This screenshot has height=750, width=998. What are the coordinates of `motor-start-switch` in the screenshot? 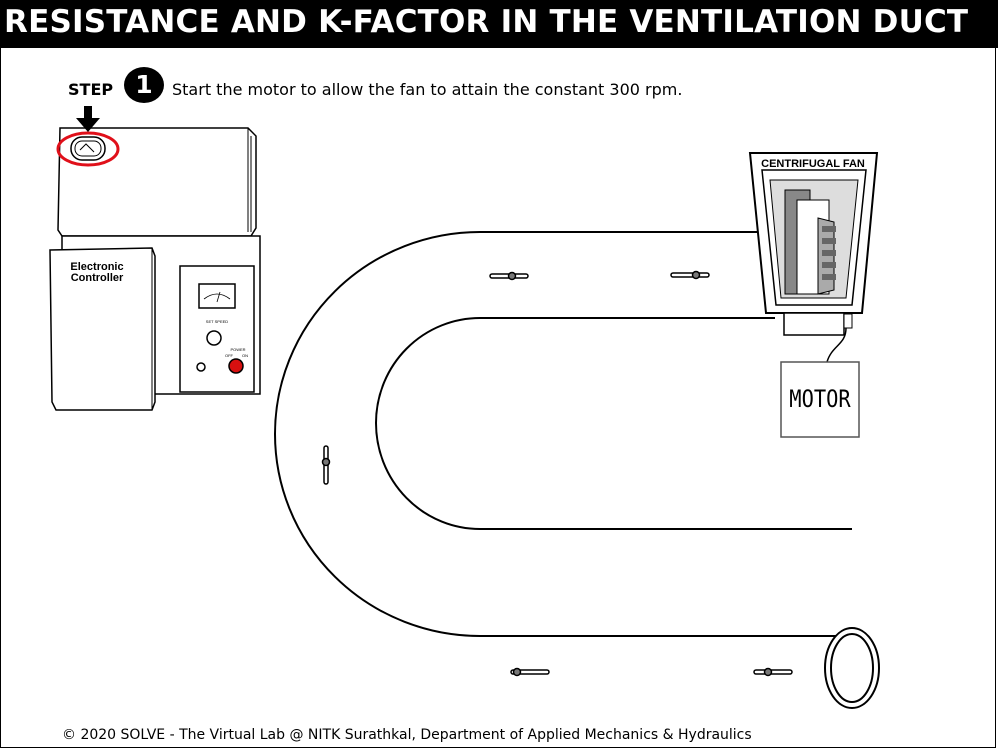 It's located at (88, 148).